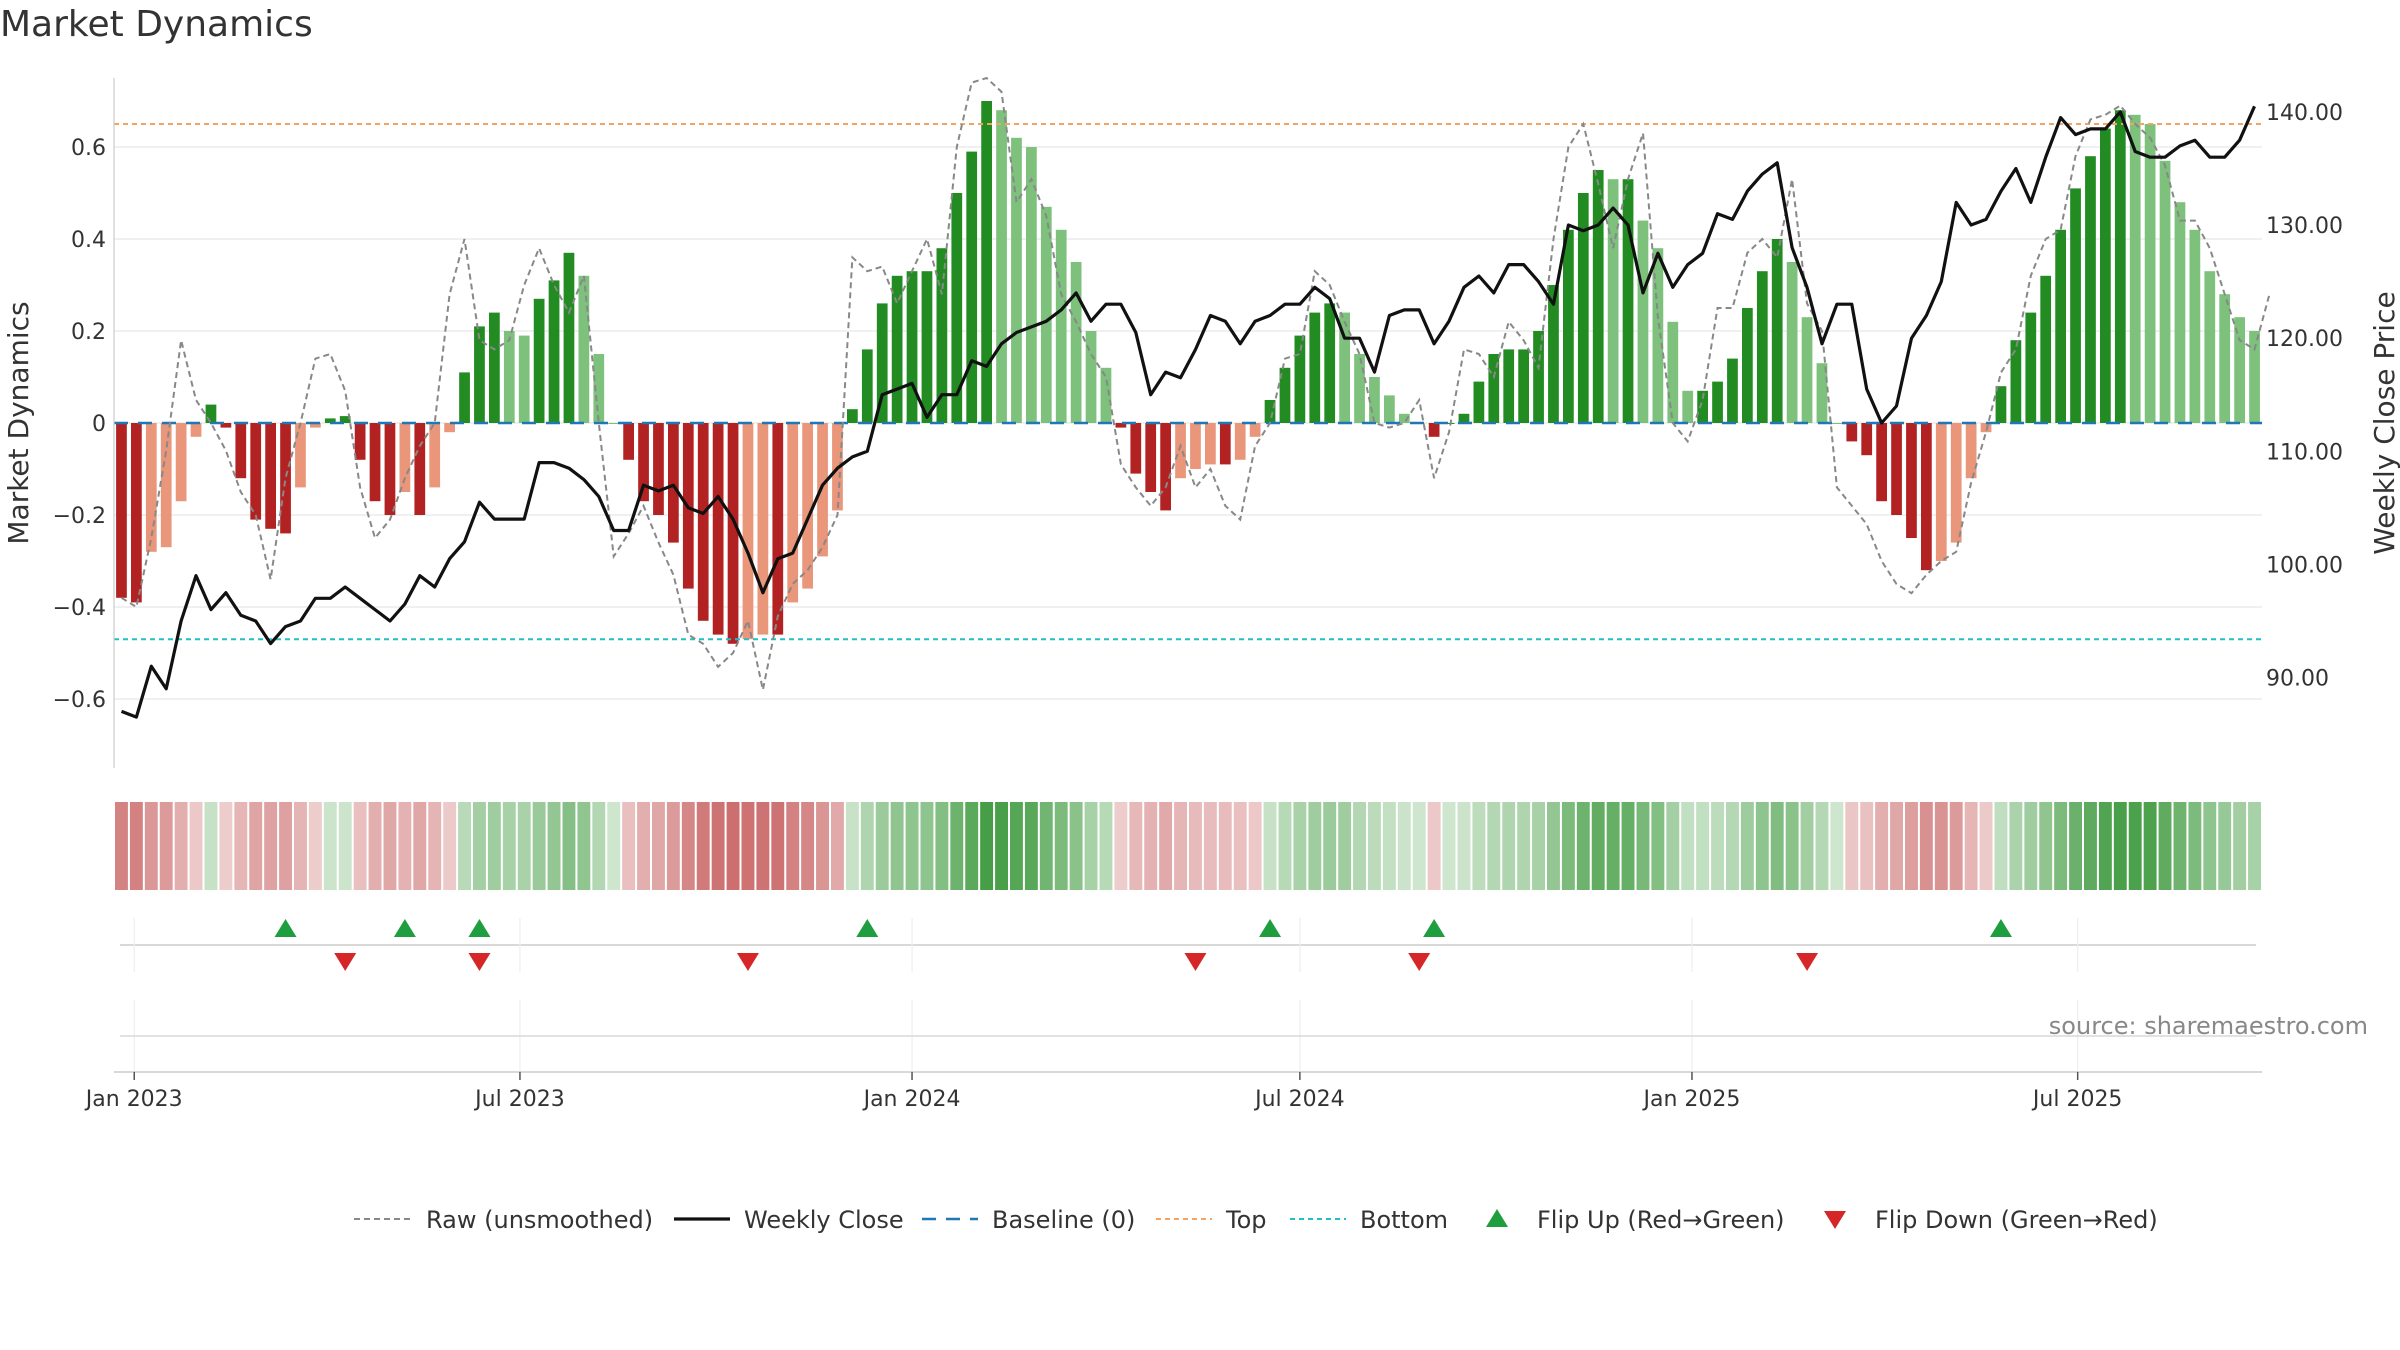  I want to click on left-tick-label: 0.4, so click(88, 240).